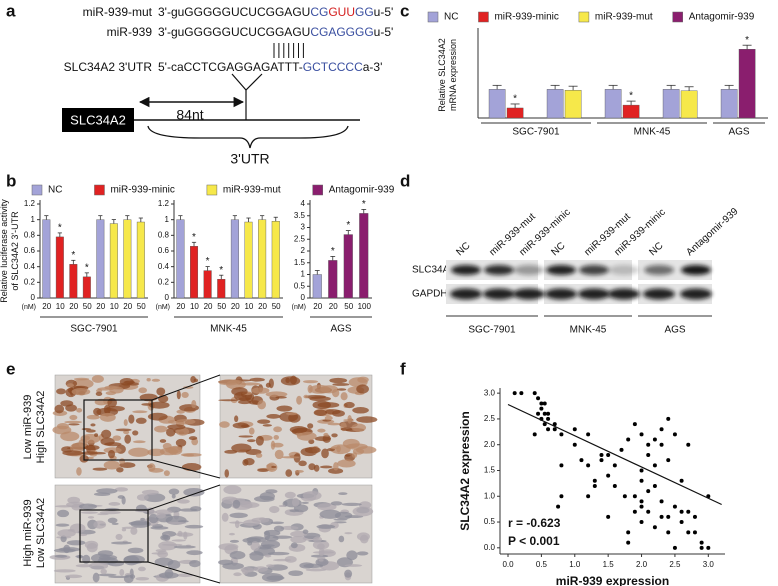  What do you see at coordinates (28, 427) in the screenshot?
I see `ihc-row-label-line: Low miR-939` at bounding box center [28, 427].